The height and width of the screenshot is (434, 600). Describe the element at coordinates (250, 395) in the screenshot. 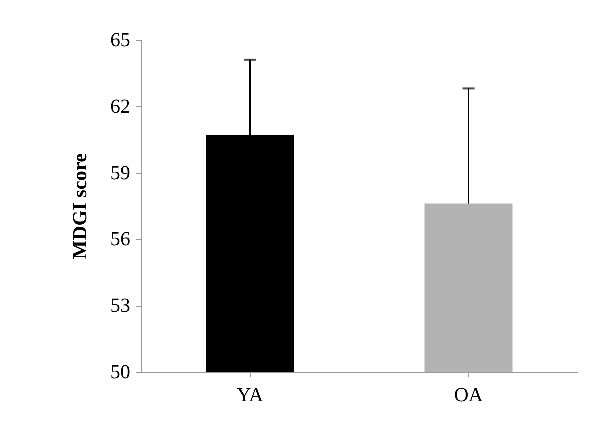

I see `x-tick-label: YA` at that location.